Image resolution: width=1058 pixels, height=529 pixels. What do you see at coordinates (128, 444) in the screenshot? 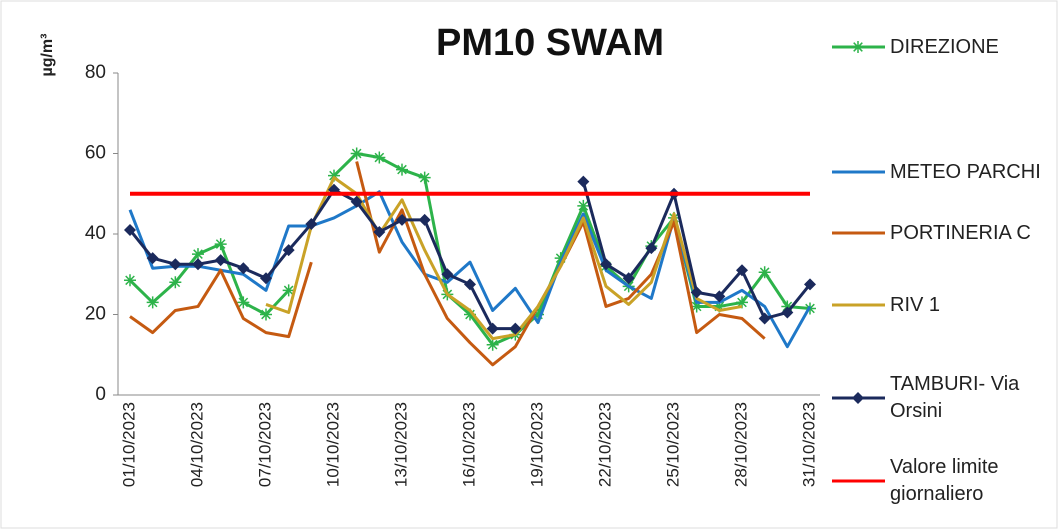
I see `x-tick-label: 01/10/2023` at bounding box center [128, 444].